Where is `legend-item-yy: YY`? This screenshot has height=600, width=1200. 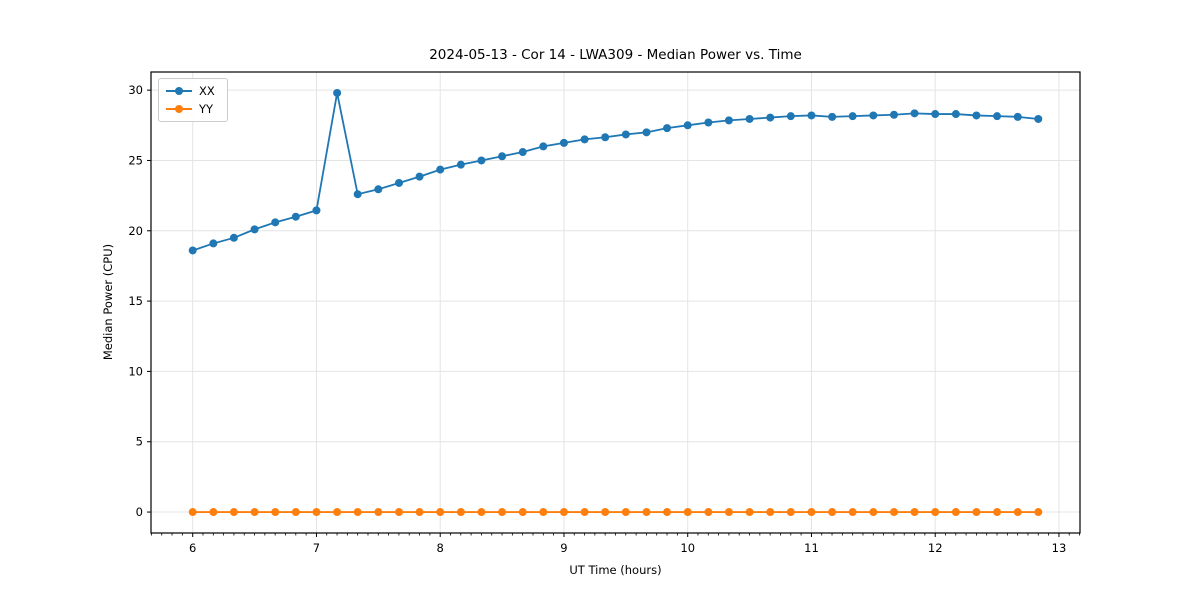
legend-item-yy: YY is located at coordinates (193, 109).